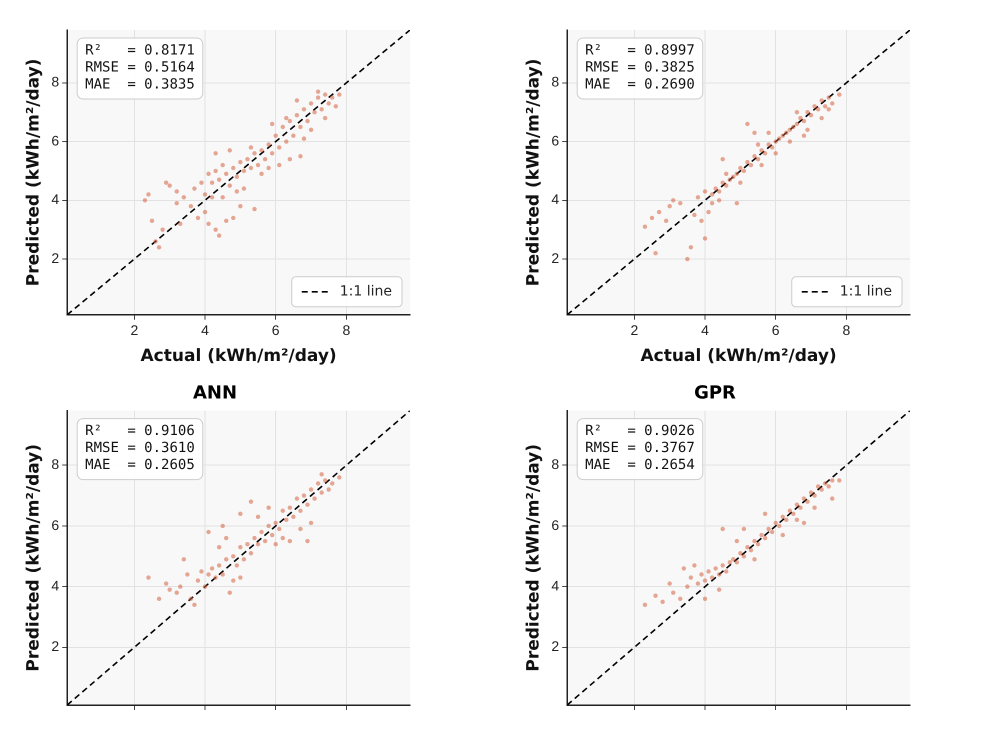 The width and height of the screenshot is (1000, 750). What do you see at coordinates (640, 84) in the screenshot?
I see `annotation: MAE = 0.2690` at bounding box center [640, 84].